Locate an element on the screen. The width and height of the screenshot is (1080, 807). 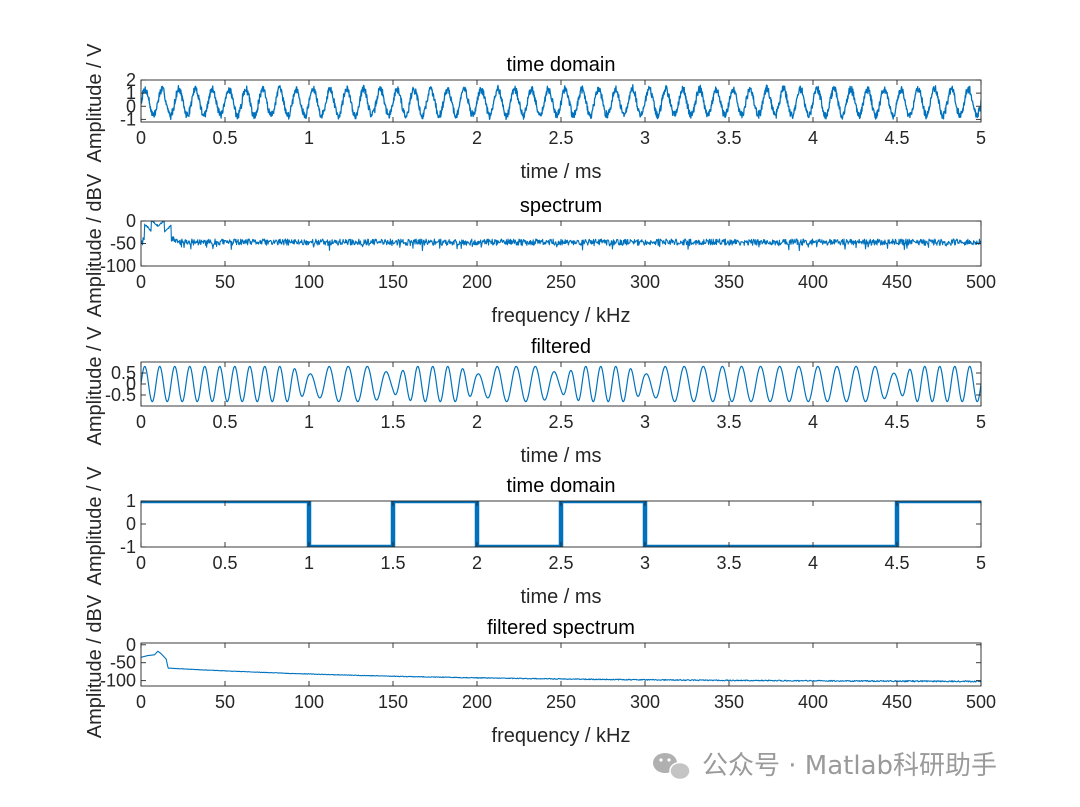
watermark-text: 公众号 · Matlab科研助手 is located at coordinates (849, 766).